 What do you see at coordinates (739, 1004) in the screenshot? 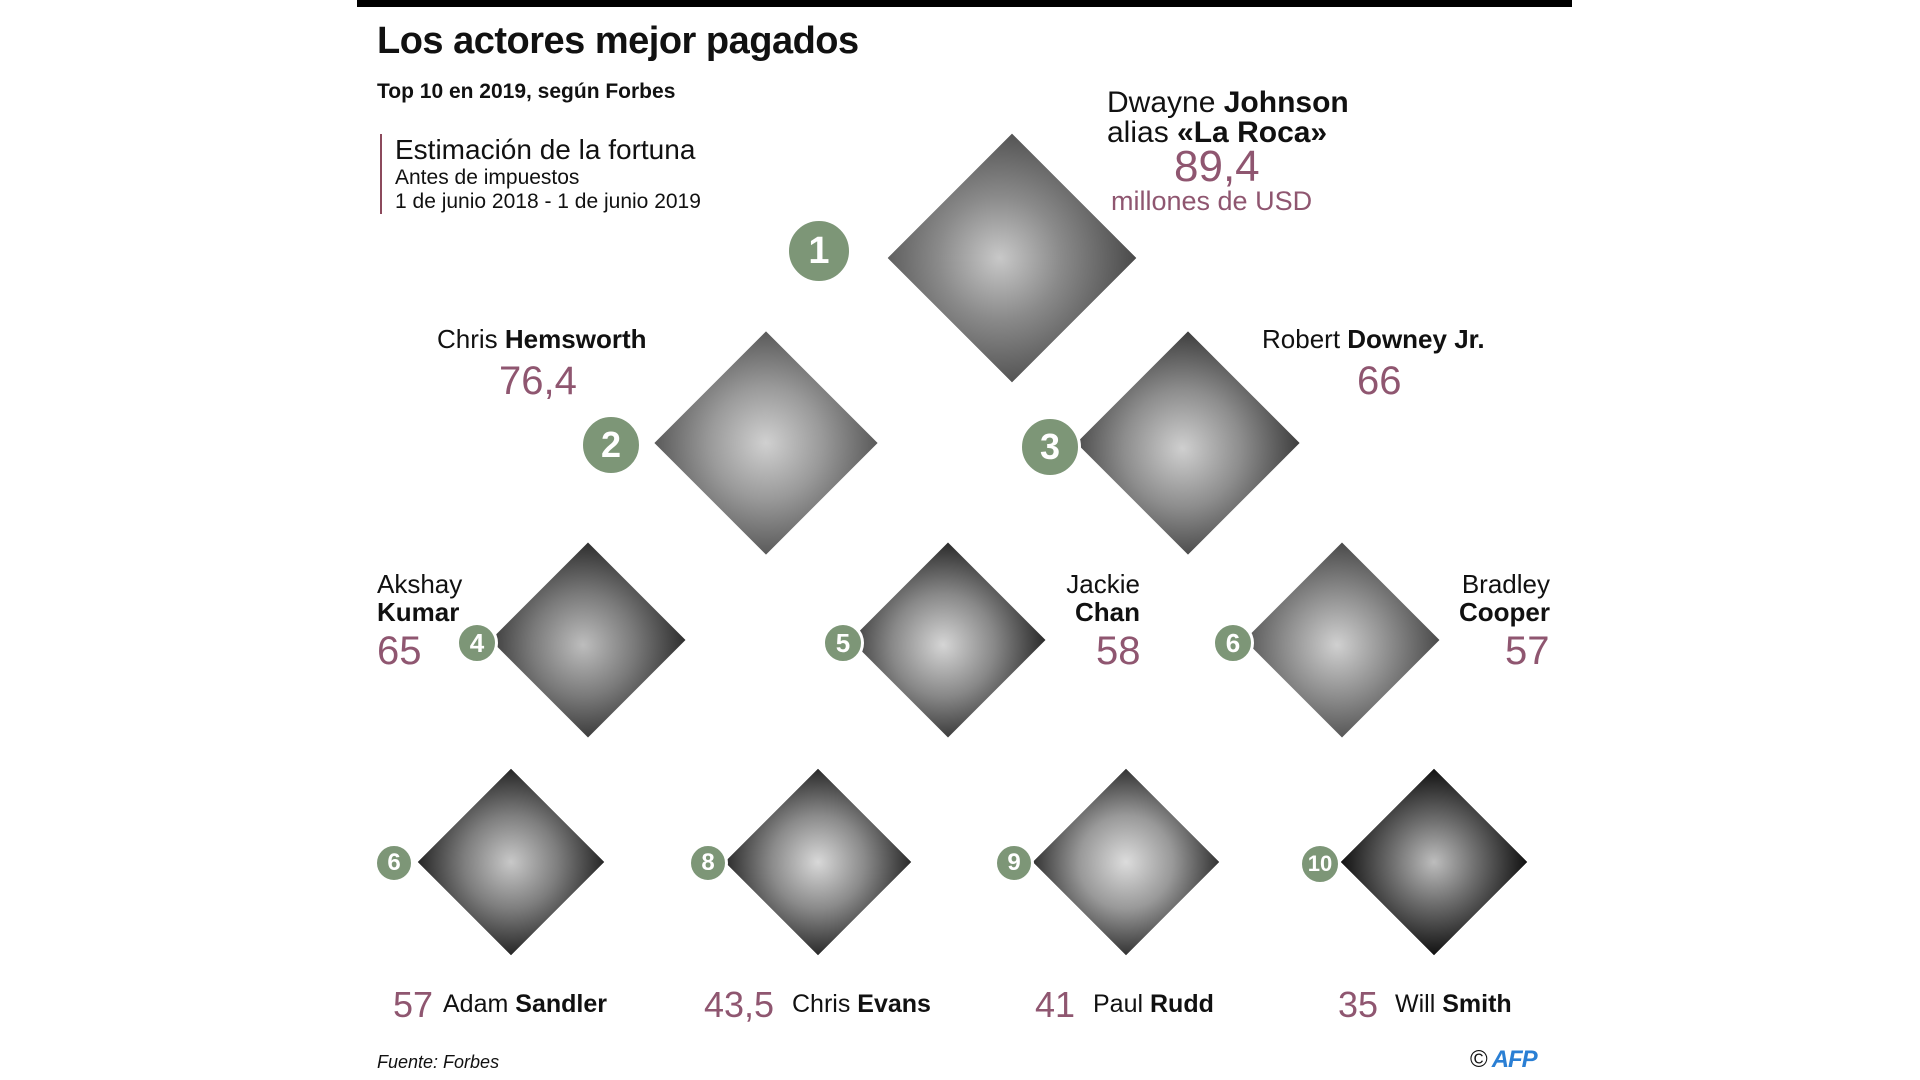
I see `actor-value-evans: 43,5` at bounding box center [739, 1004].